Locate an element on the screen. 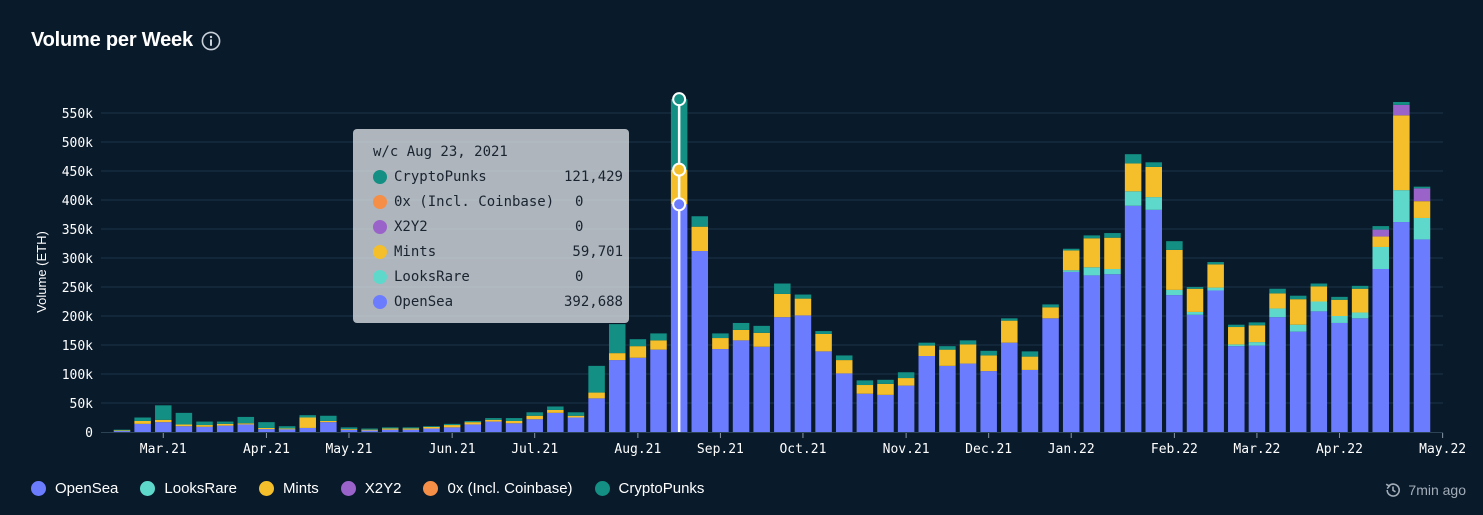  legend-item-0x: 0x (Incl. Coinbase) is located at coordinates (498, 488).